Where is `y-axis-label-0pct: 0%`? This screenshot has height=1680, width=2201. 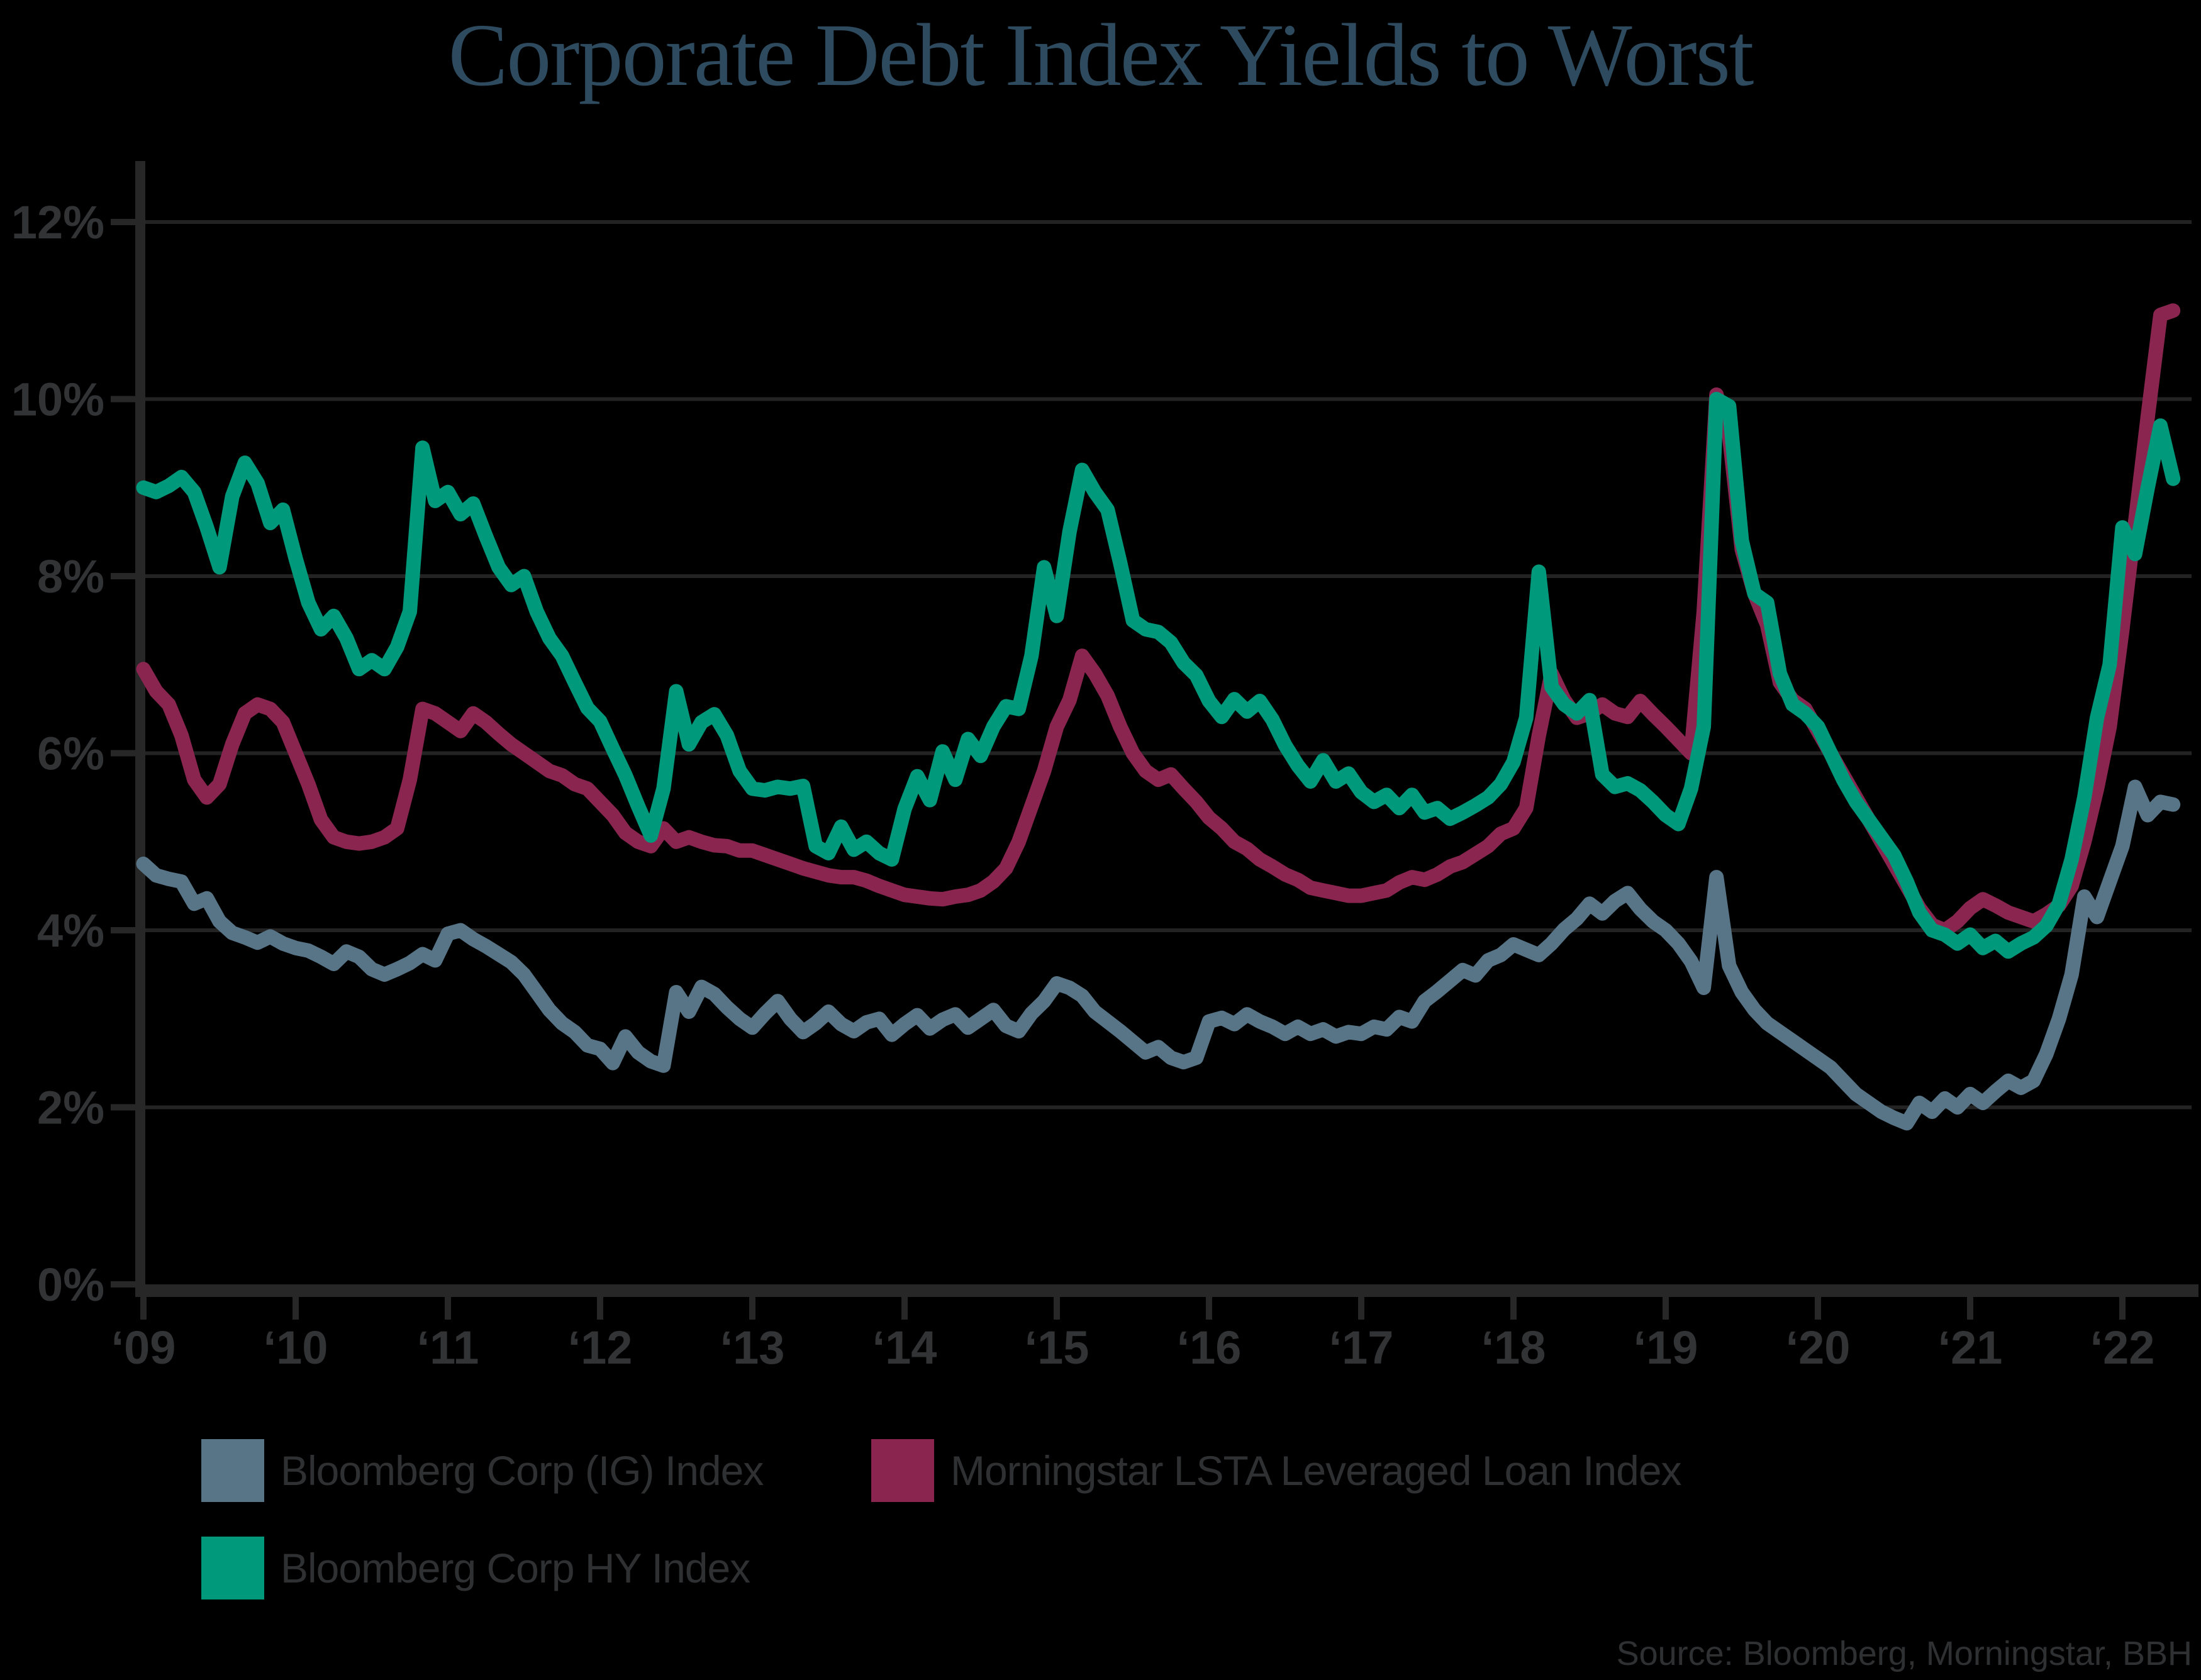 y-axis-label-0pct: 0% is located at coordinates (70, 1285).